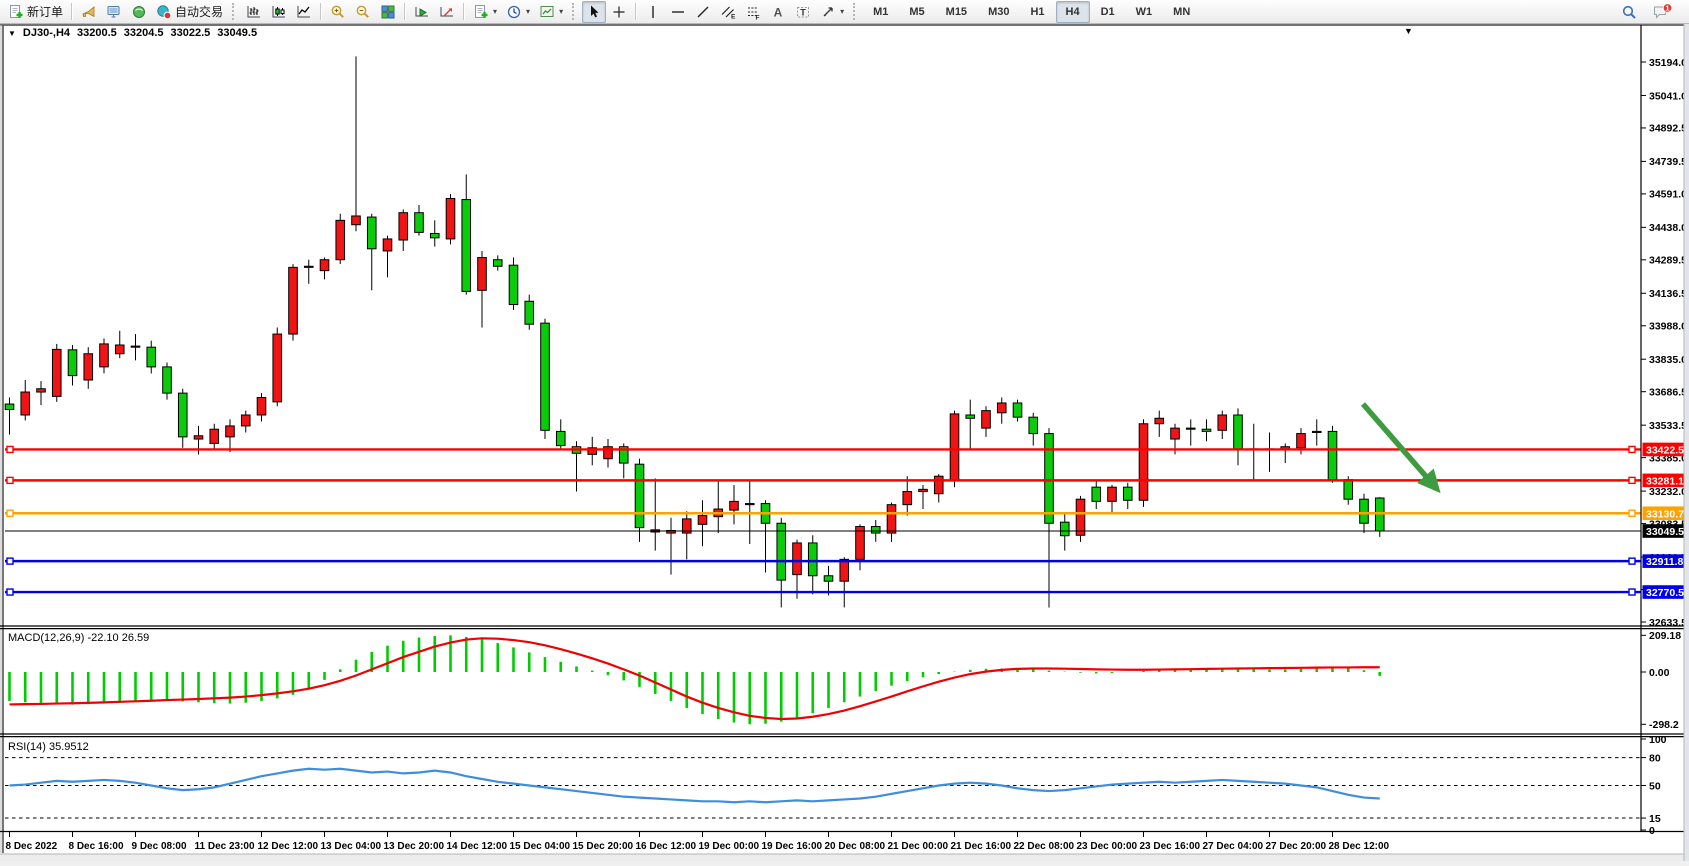  I want to click on quote-low: 33022.5, so click(190, 33).